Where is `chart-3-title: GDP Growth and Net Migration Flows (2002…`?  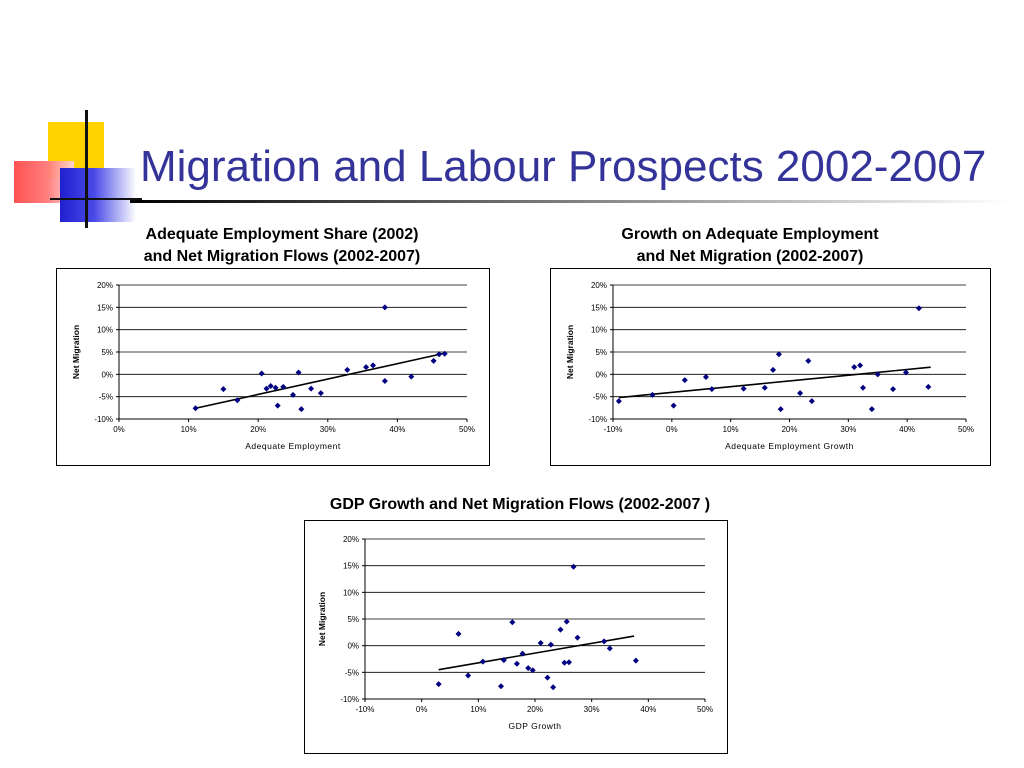
chart-3-title: GDP Growth and Net Migration Flows (2002… is located at coordinates (520, 505).